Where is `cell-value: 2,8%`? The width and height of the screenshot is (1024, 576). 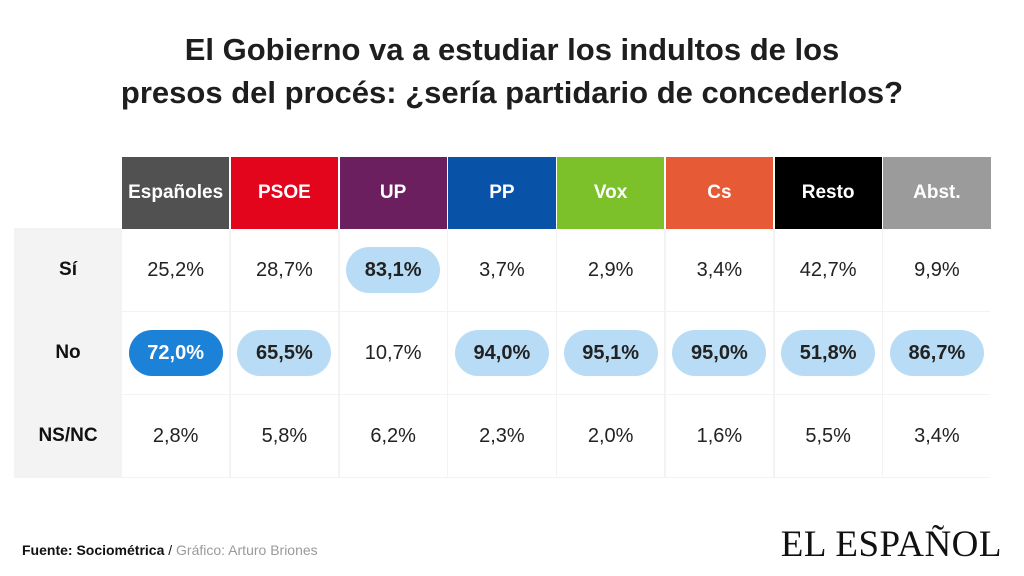 cell-value: 2,8% is located at coordinates (175, 435).